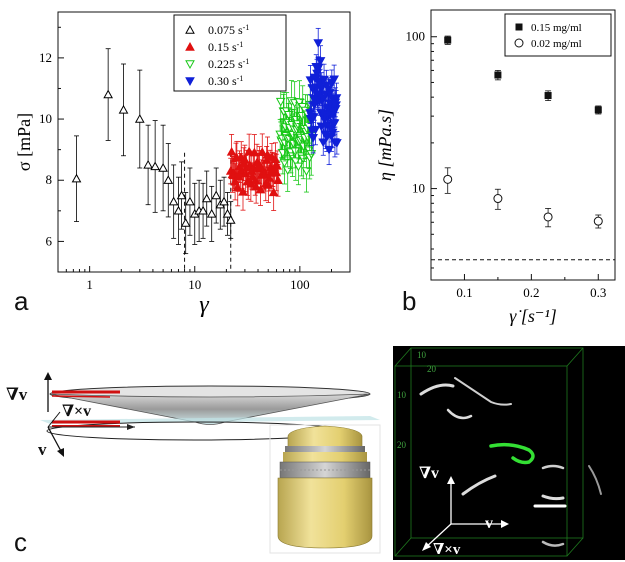 The image size is (625, 562). Describe the element at coordinates (416, 36) in the screenshot. I see `y-tick-label: 100` at that location.